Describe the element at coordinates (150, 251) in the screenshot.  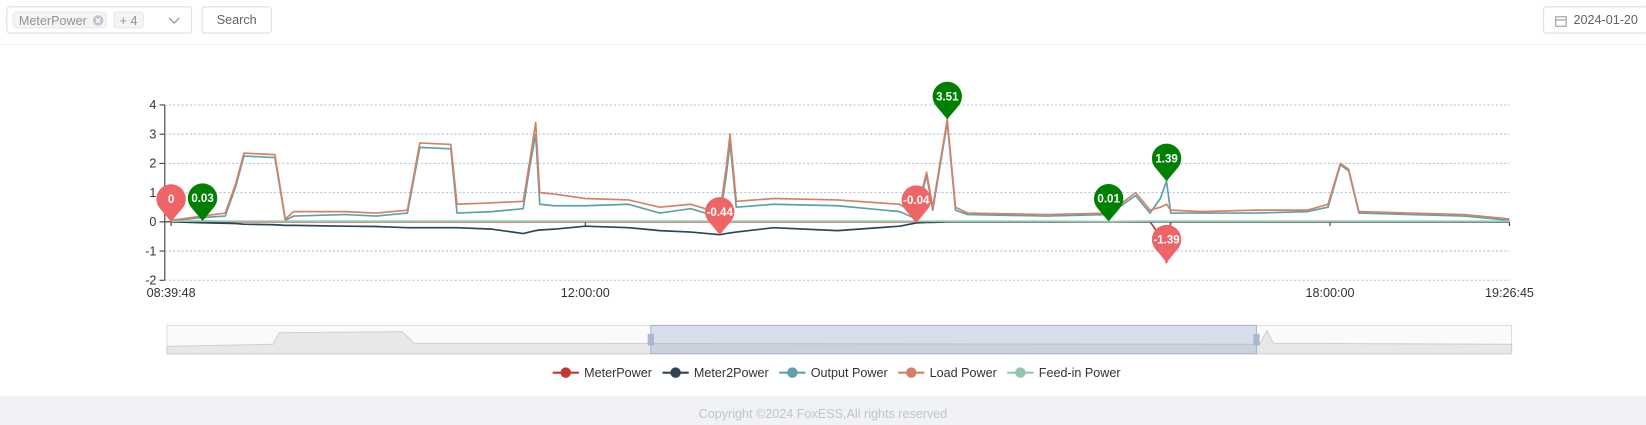
I see `y-tick-label: -1` at that location.